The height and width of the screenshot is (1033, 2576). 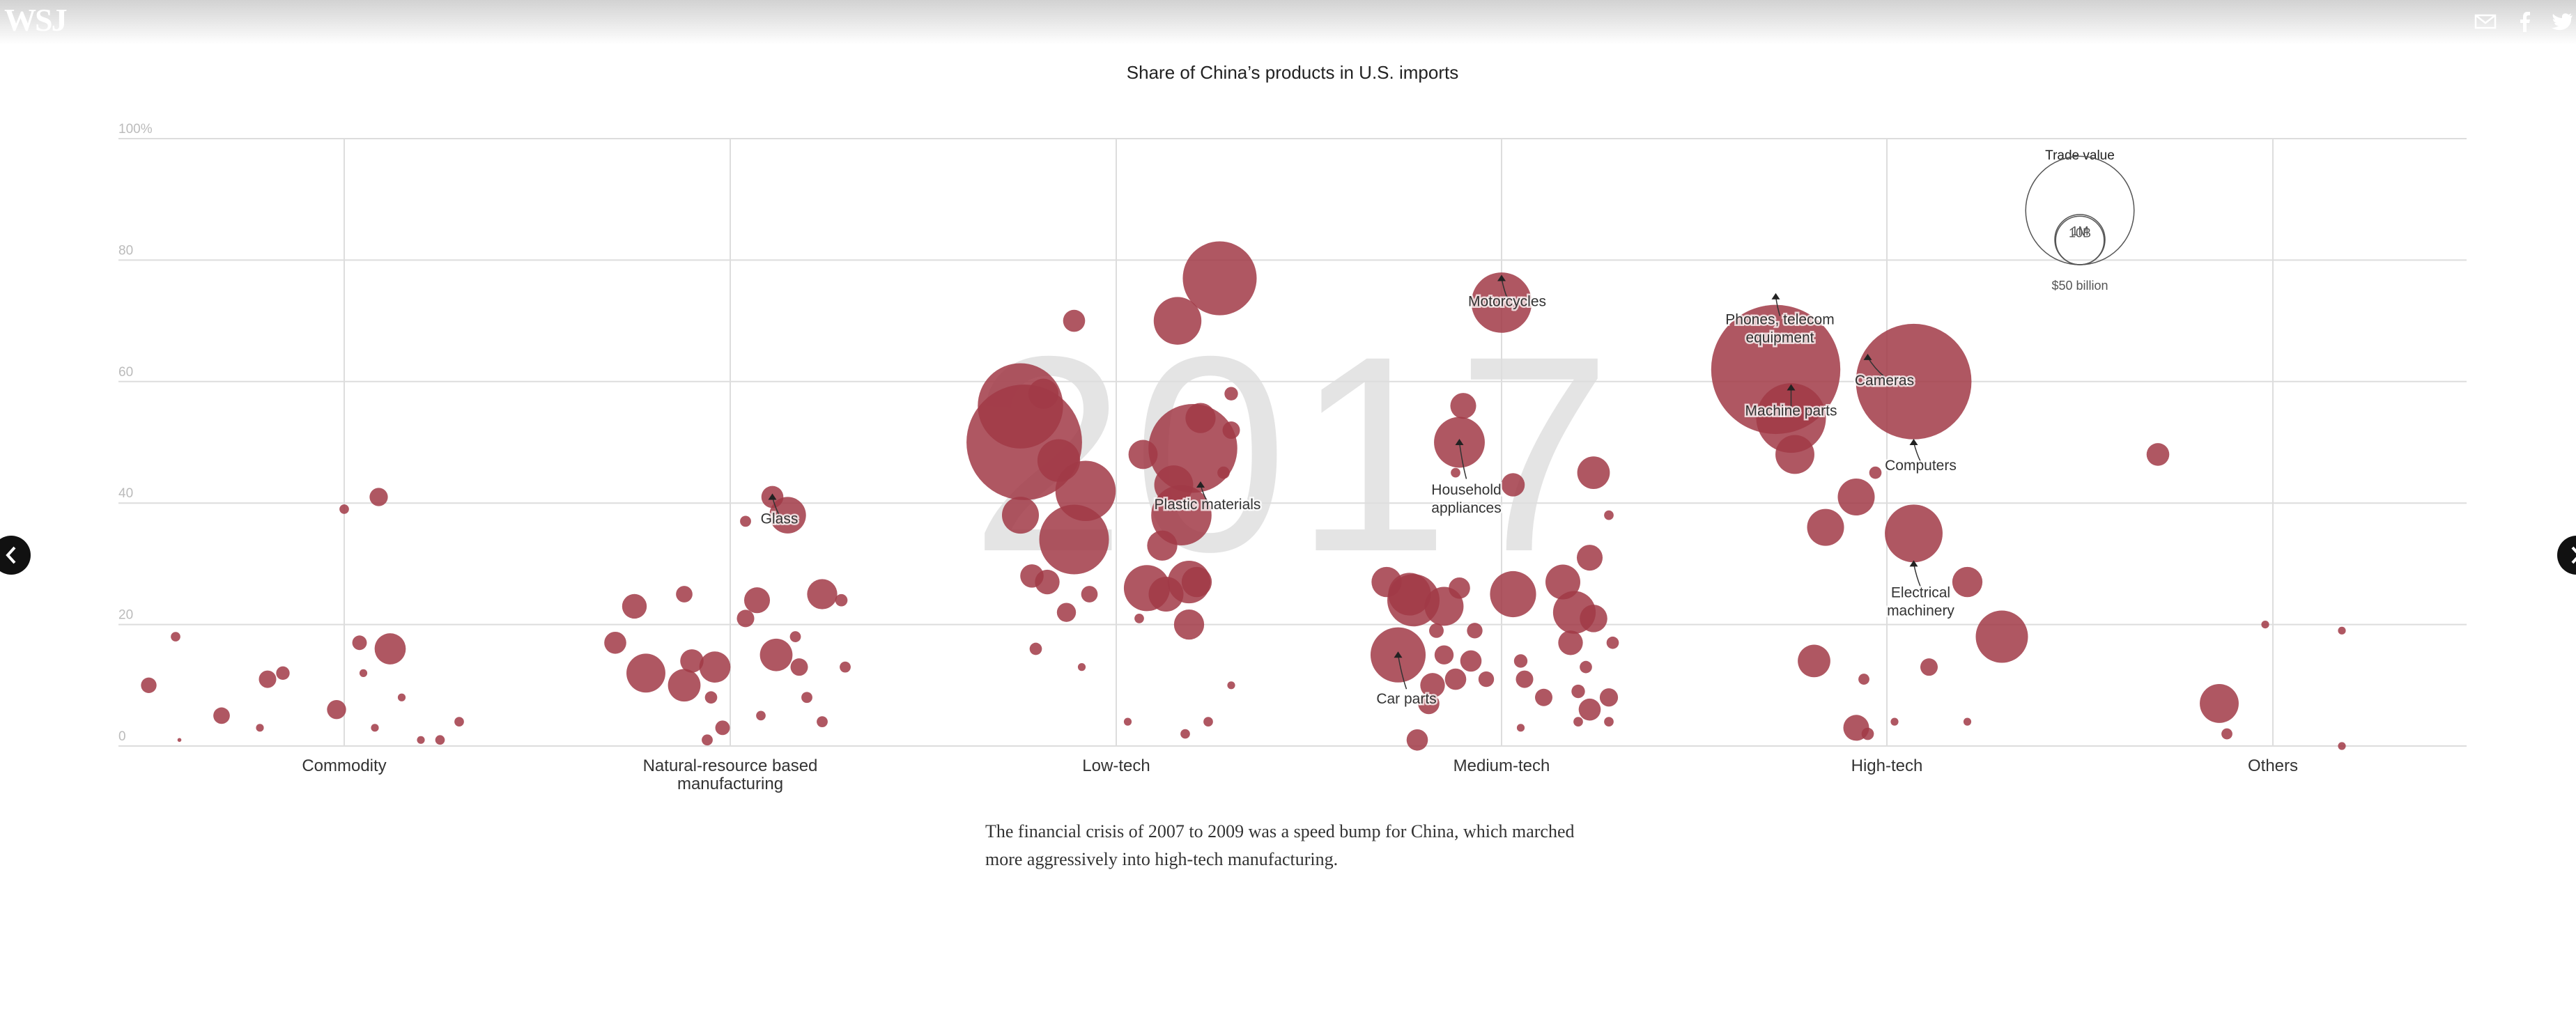 What do you see at coordinates (1921, 590) in the screenshot?
I see `highlighted-product: Electrical machinery` at bounding box center [1921, 590].